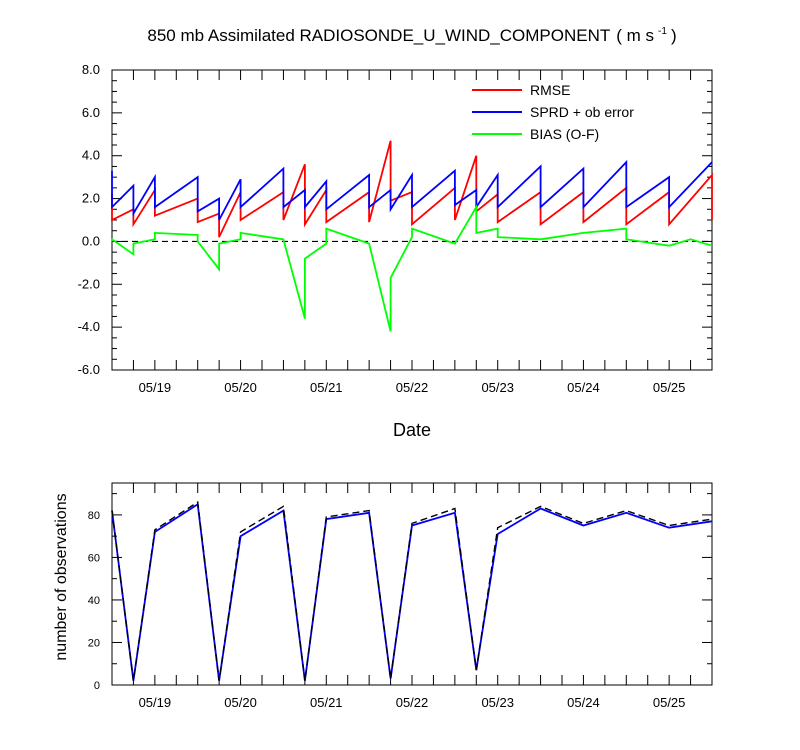 Image resolution: width=800 pixels, height=750 pixels. What do you see at coordinates (89, 219) in the screenshot?
I see `top-y-tick-labels: 8.0 6.0 4.0 2.0 0.0 -2.0 -4.0 -6.0` at bounding box center [89, 219].